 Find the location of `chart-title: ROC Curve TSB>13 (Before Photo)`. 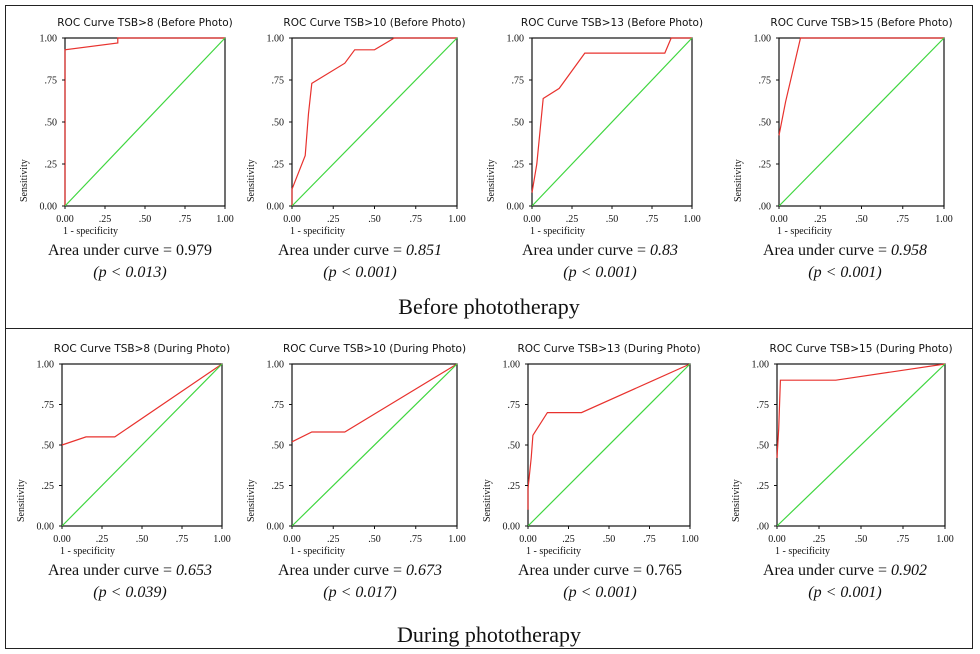

chart-title: ROC Curve TSB>13 (Before Photo) is located at coordinates (612, 23).